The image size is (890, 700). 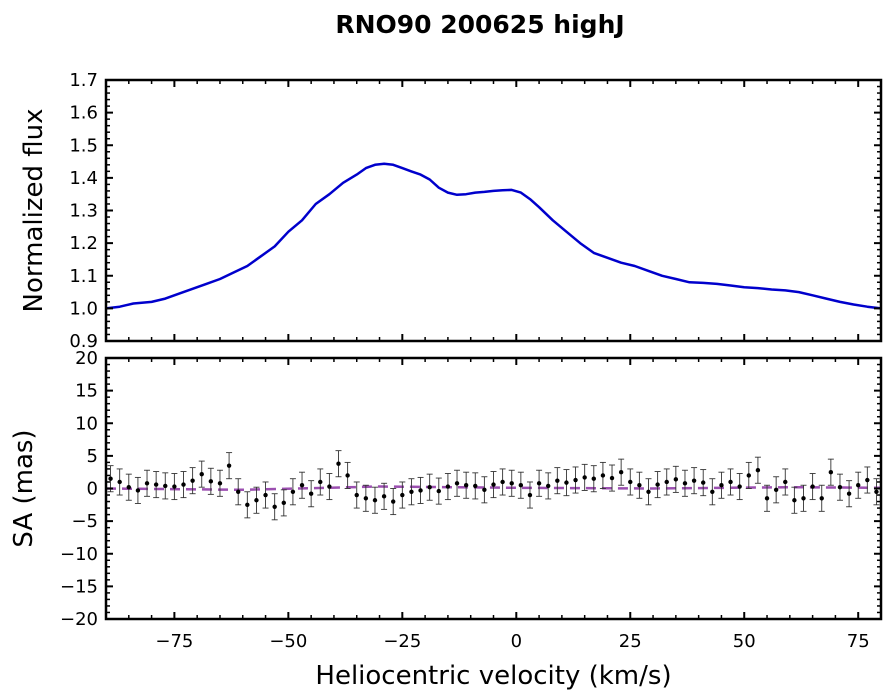 I want to click on sa-y-tick-label: 5, so click(x=92, y=456).